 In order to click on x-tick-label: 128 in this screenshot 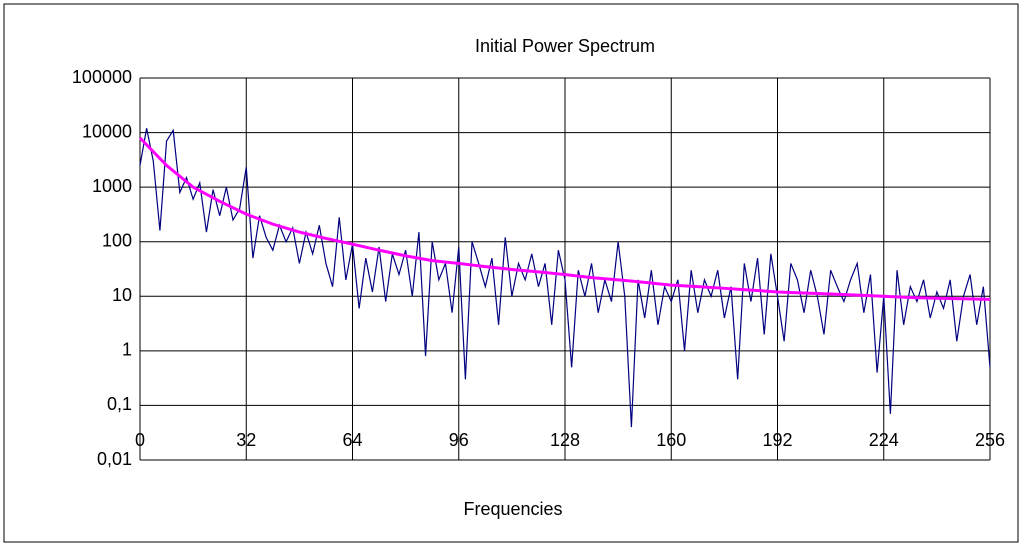, I will do `click(565, 440)`.